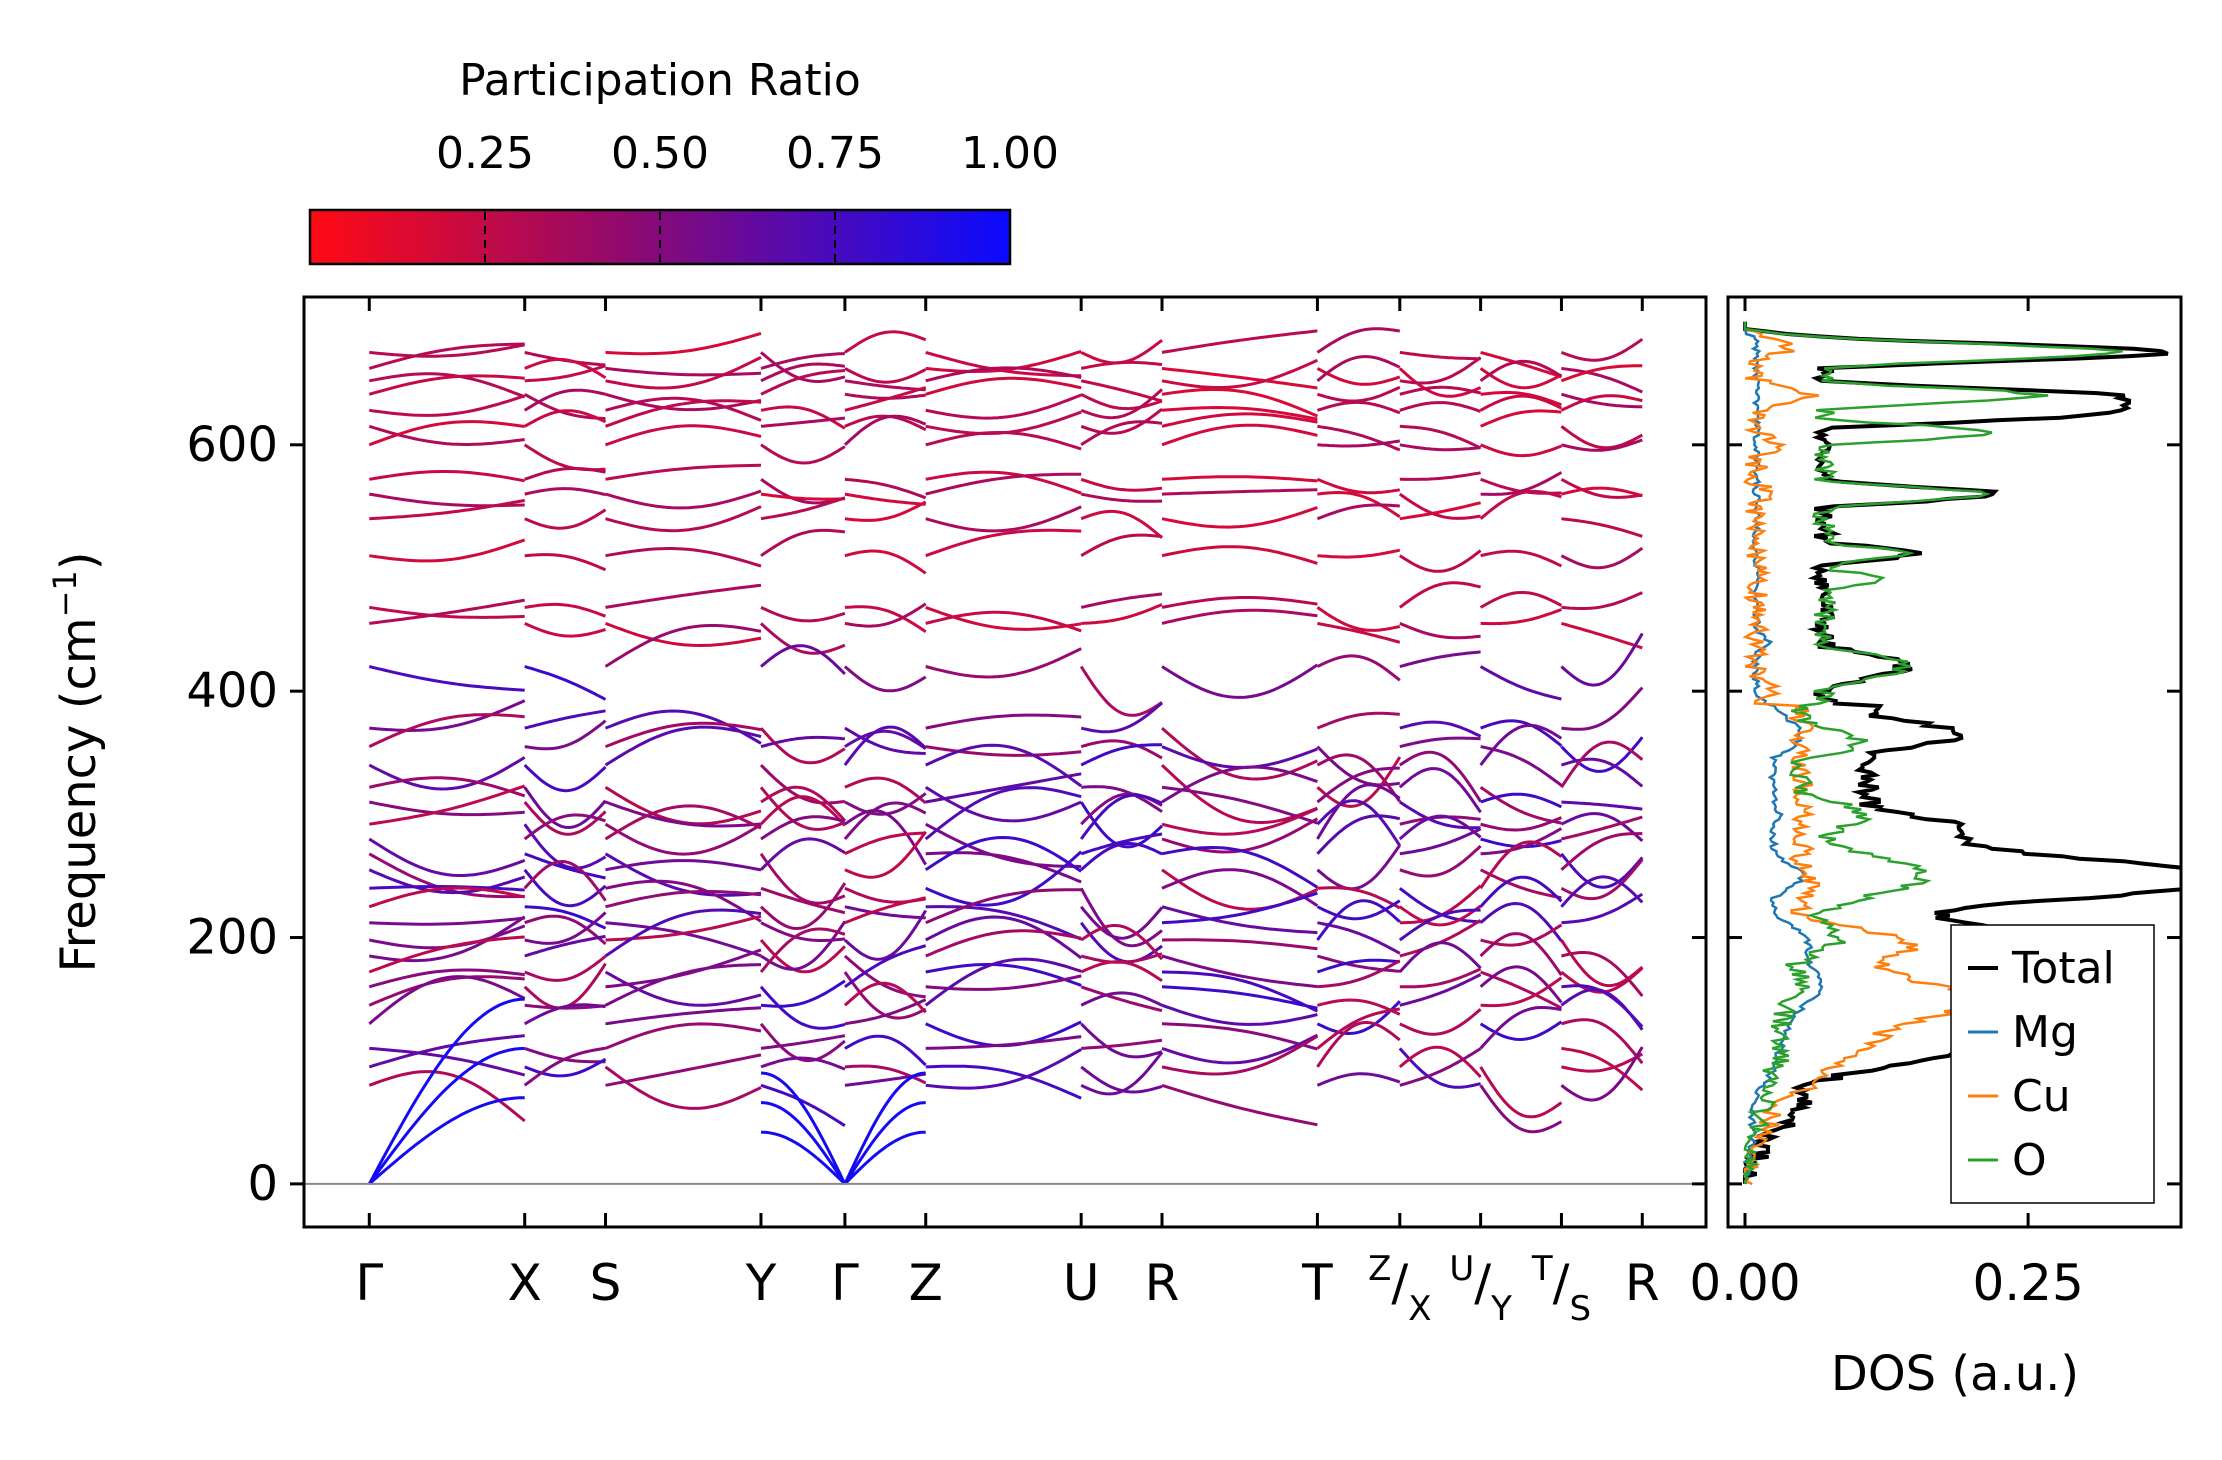 This screenshot has width=2222, height=1460. Describe the element at coordinates (835, 153) in the screenshot. I see `colorbar-tick-label: 0.75` at that location.